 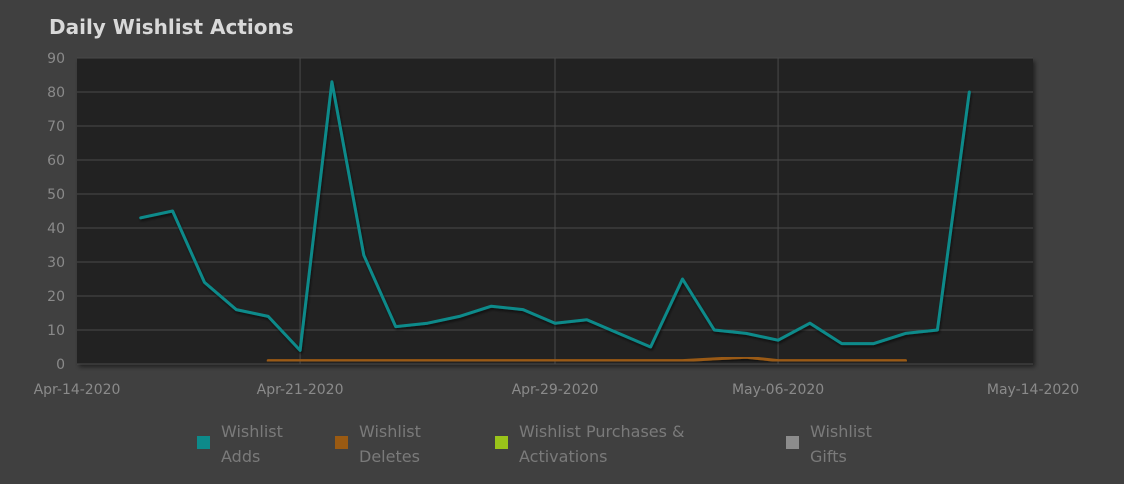 I want to click on y-tick-label: 40, so click(x=56, y=229).